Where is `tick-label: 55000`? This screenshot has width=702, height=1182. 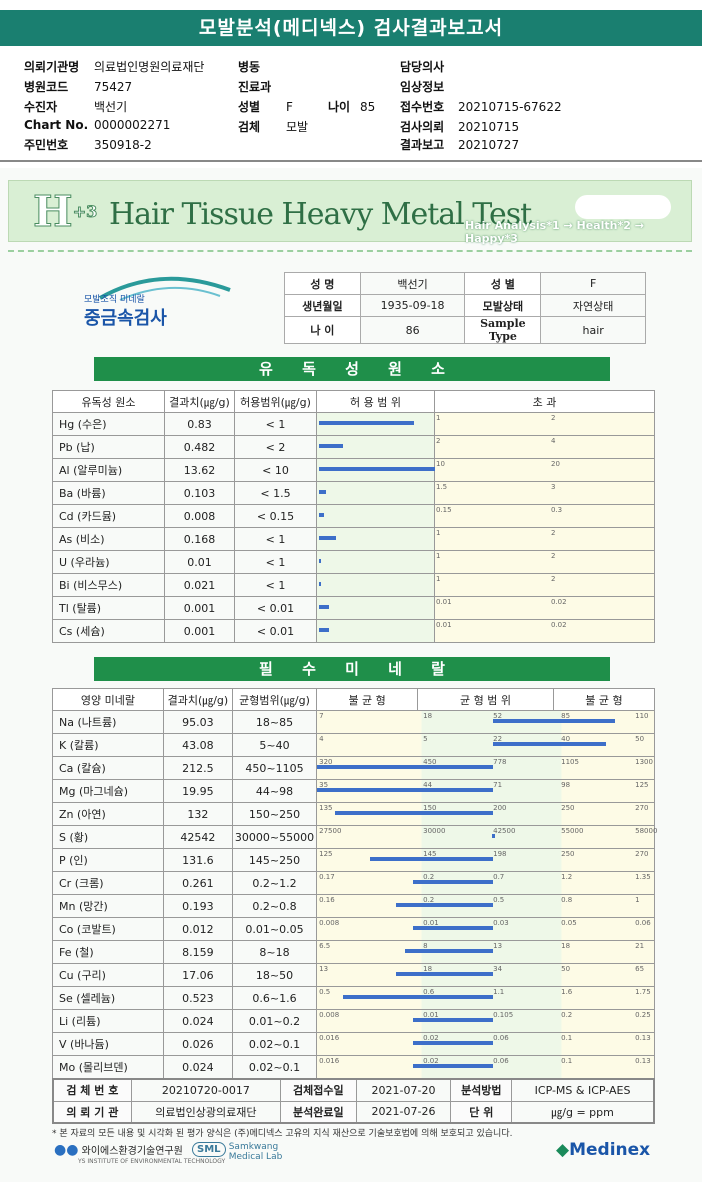
tick-label: 55000 is located at coordinates (572, 831).